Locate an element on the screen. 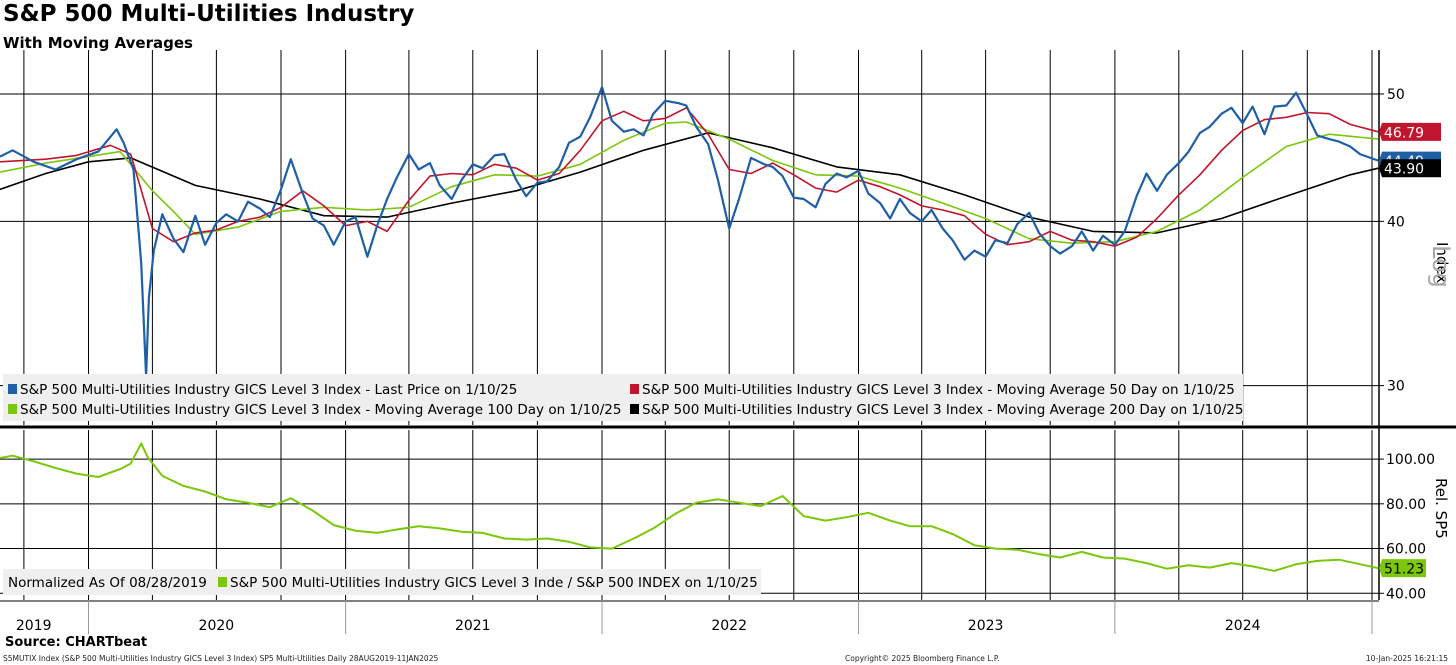 The width and height of the screenshot is (1456, 665). y-axis-title-rel: Rel. SP5 is located at coordinates (1441, 508).